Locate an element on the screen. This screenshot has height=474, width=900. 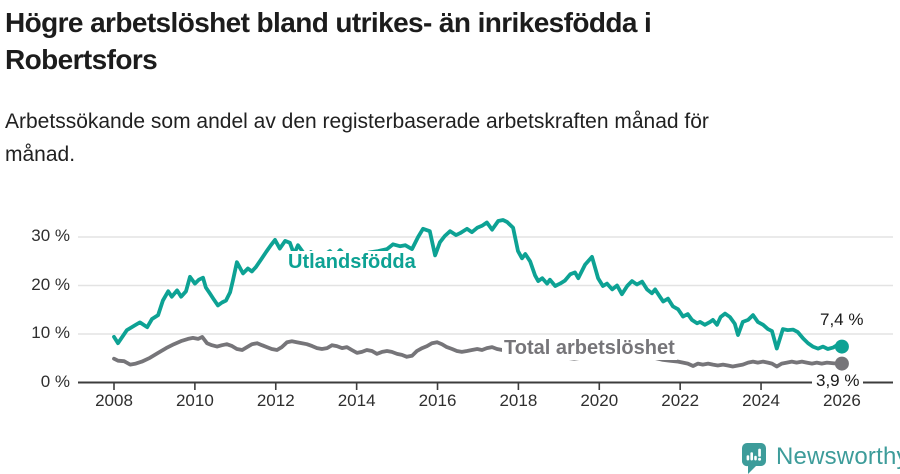
series-label-utlandsfodda: Utlandsfödda is located at coordinates (352, 262).